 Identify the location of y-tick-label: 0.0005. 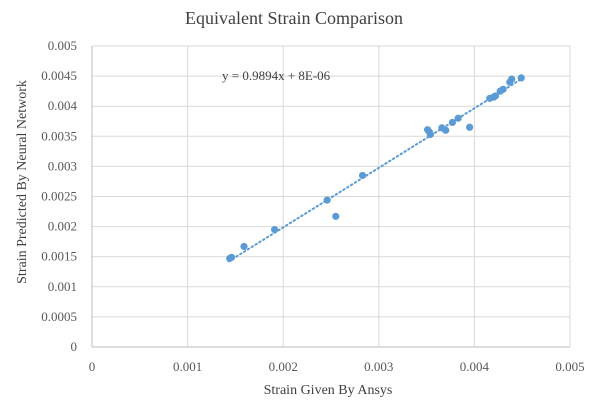
(59, 316).